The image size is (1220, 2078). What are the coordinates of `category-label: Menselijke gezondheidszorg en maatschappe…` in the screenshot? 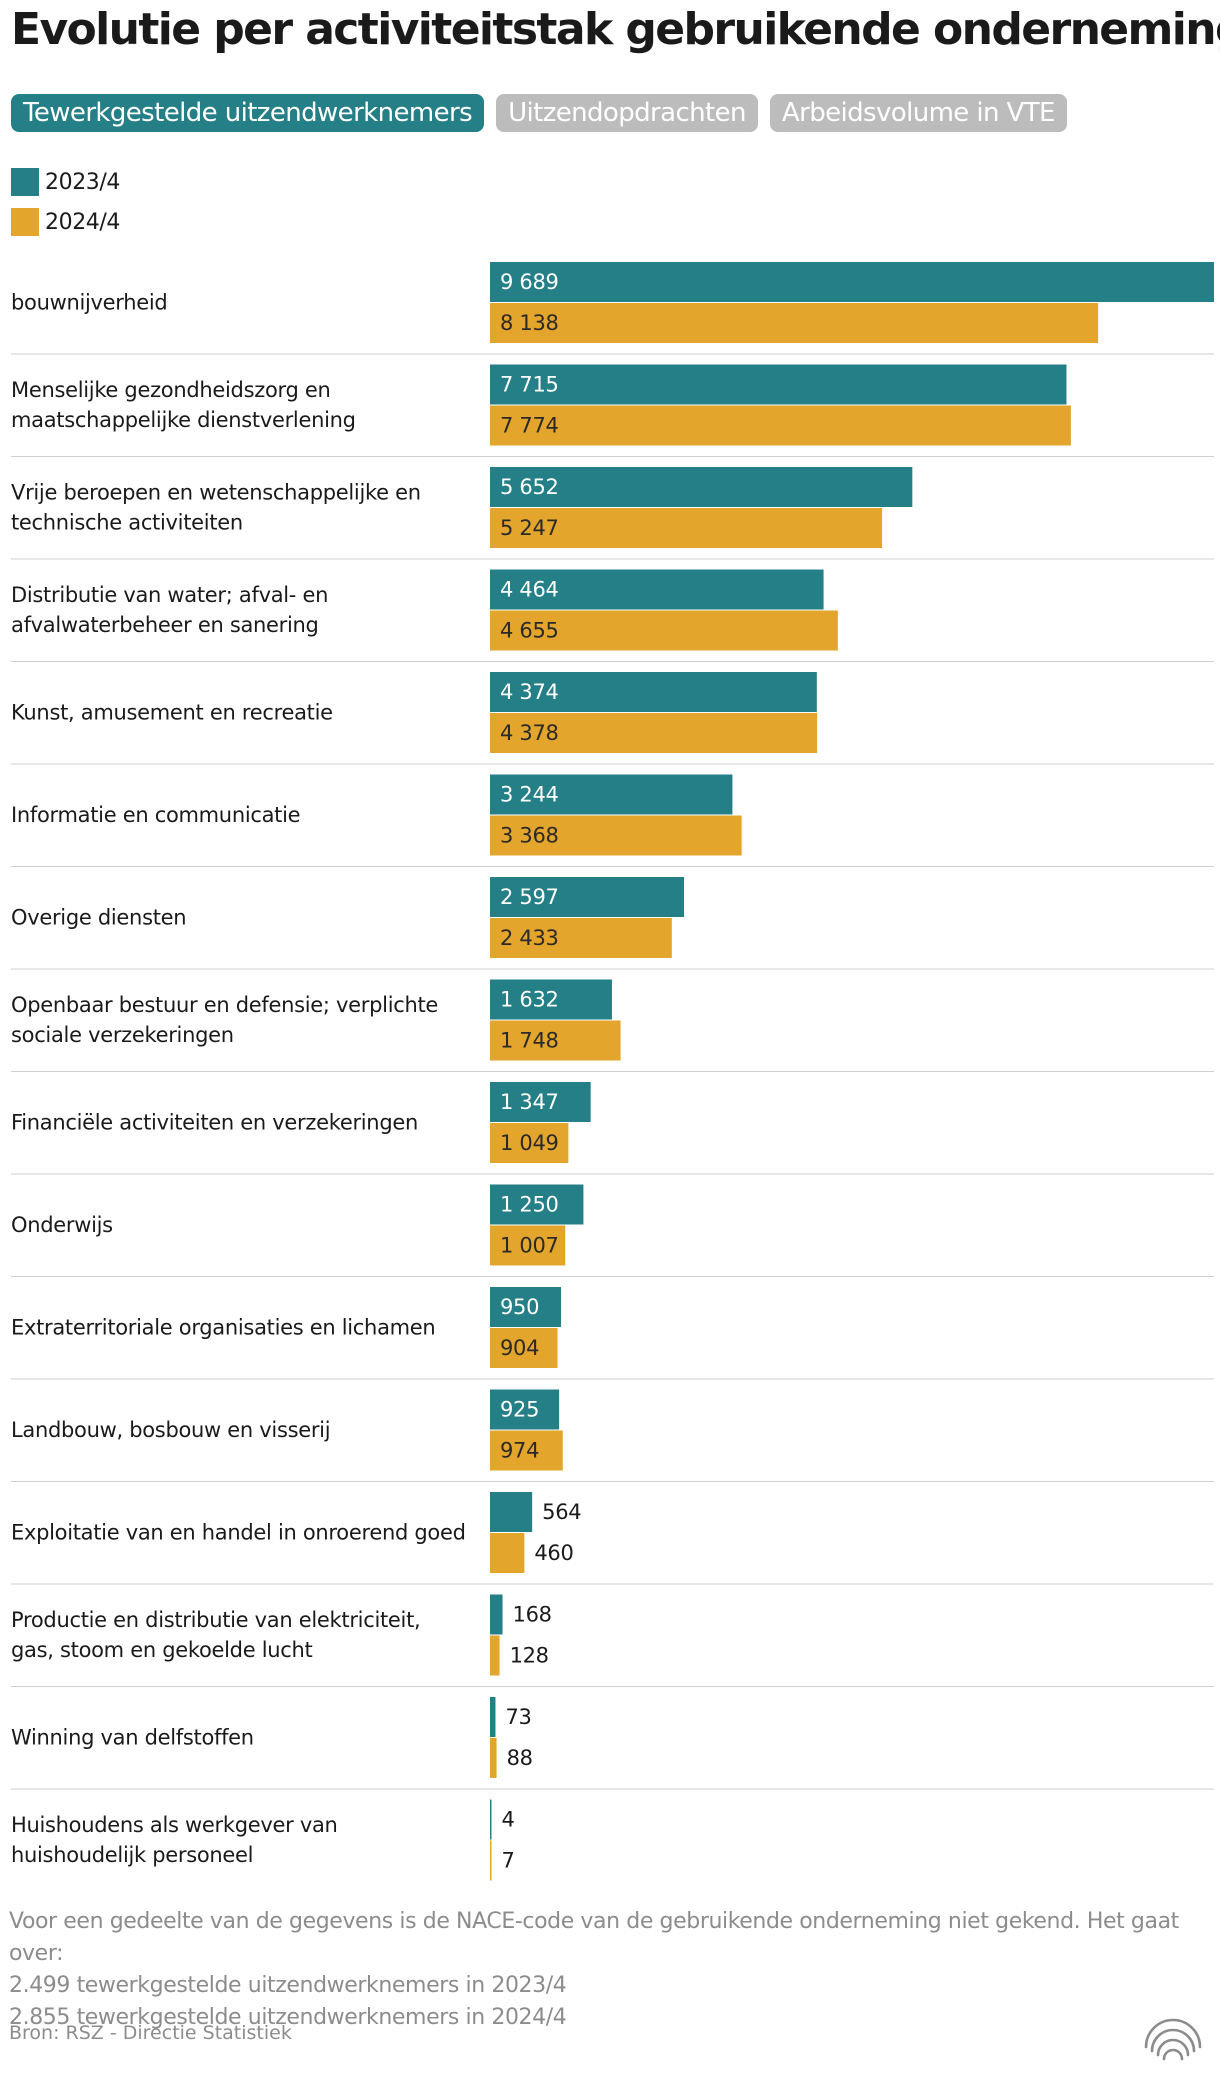 It's located at (183, 405).